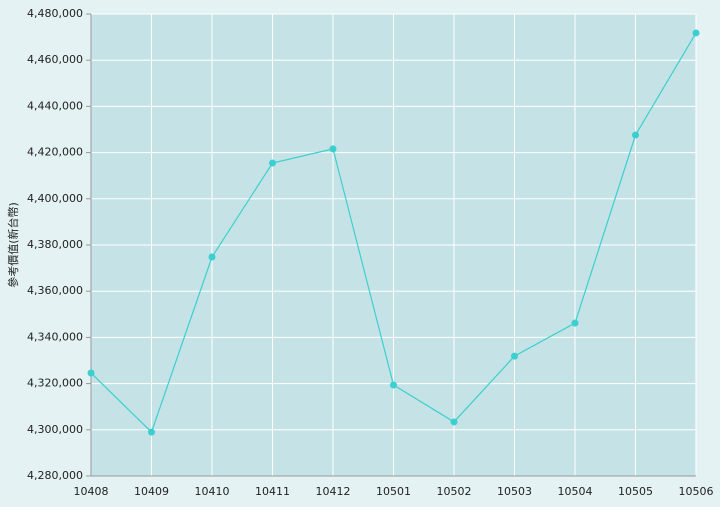 This screenshot has height=507, width=720. What do you see at coordinates (272, 491) in the screenshot?
I see `x-tick-label: 10411` at bounding box center [272, 491].